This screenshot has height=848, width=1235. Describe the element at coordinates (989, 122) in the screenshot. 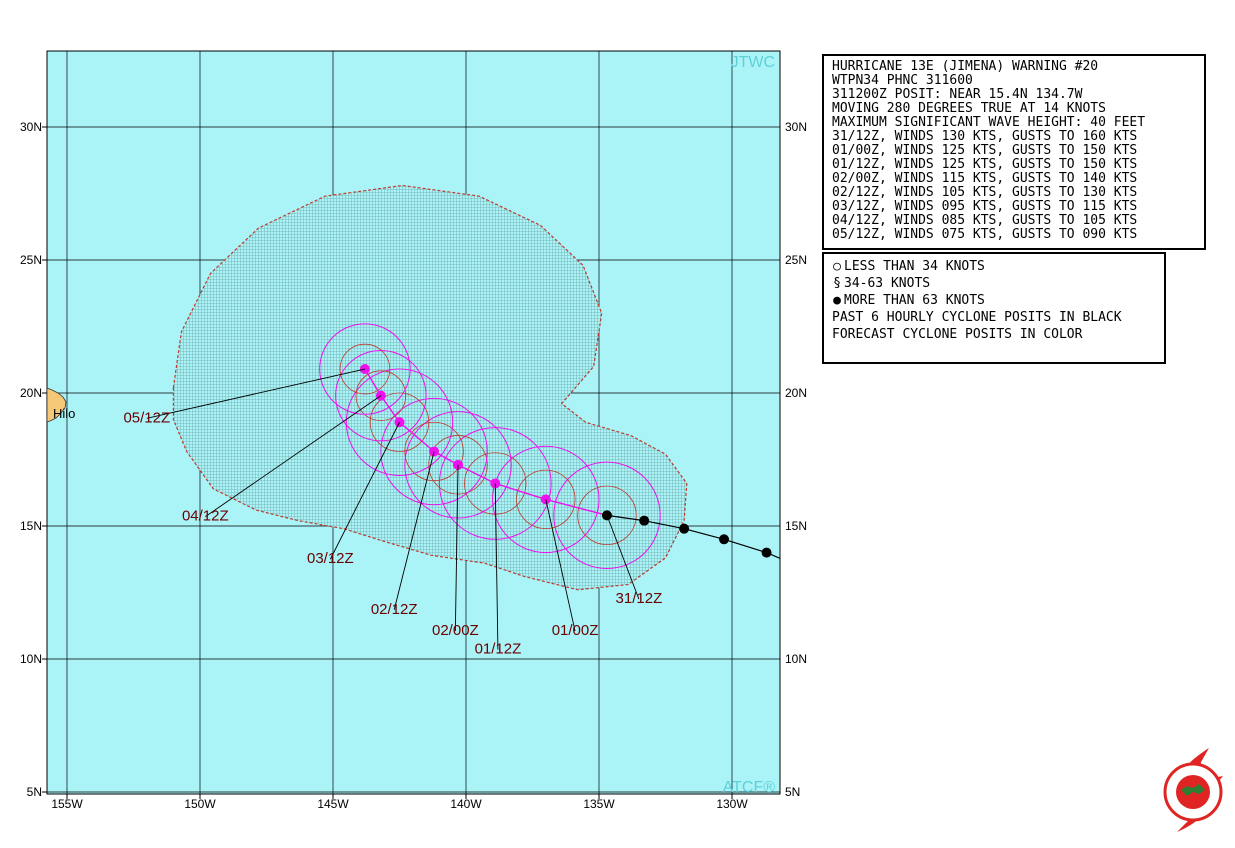

I see `warning-line: MAXIMUM SIGNIFICANT WAVE HEIGHT: 40 FEET` at that location.